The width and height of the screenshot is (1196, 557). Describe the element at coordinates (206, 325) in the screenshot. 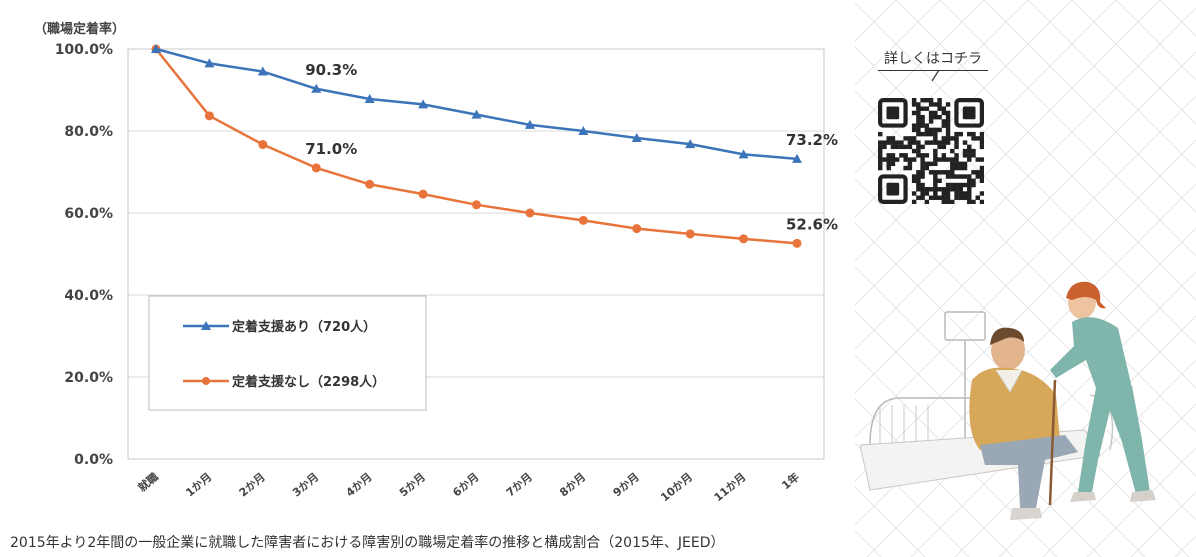

I see `legend-marker-triangle` at that location.